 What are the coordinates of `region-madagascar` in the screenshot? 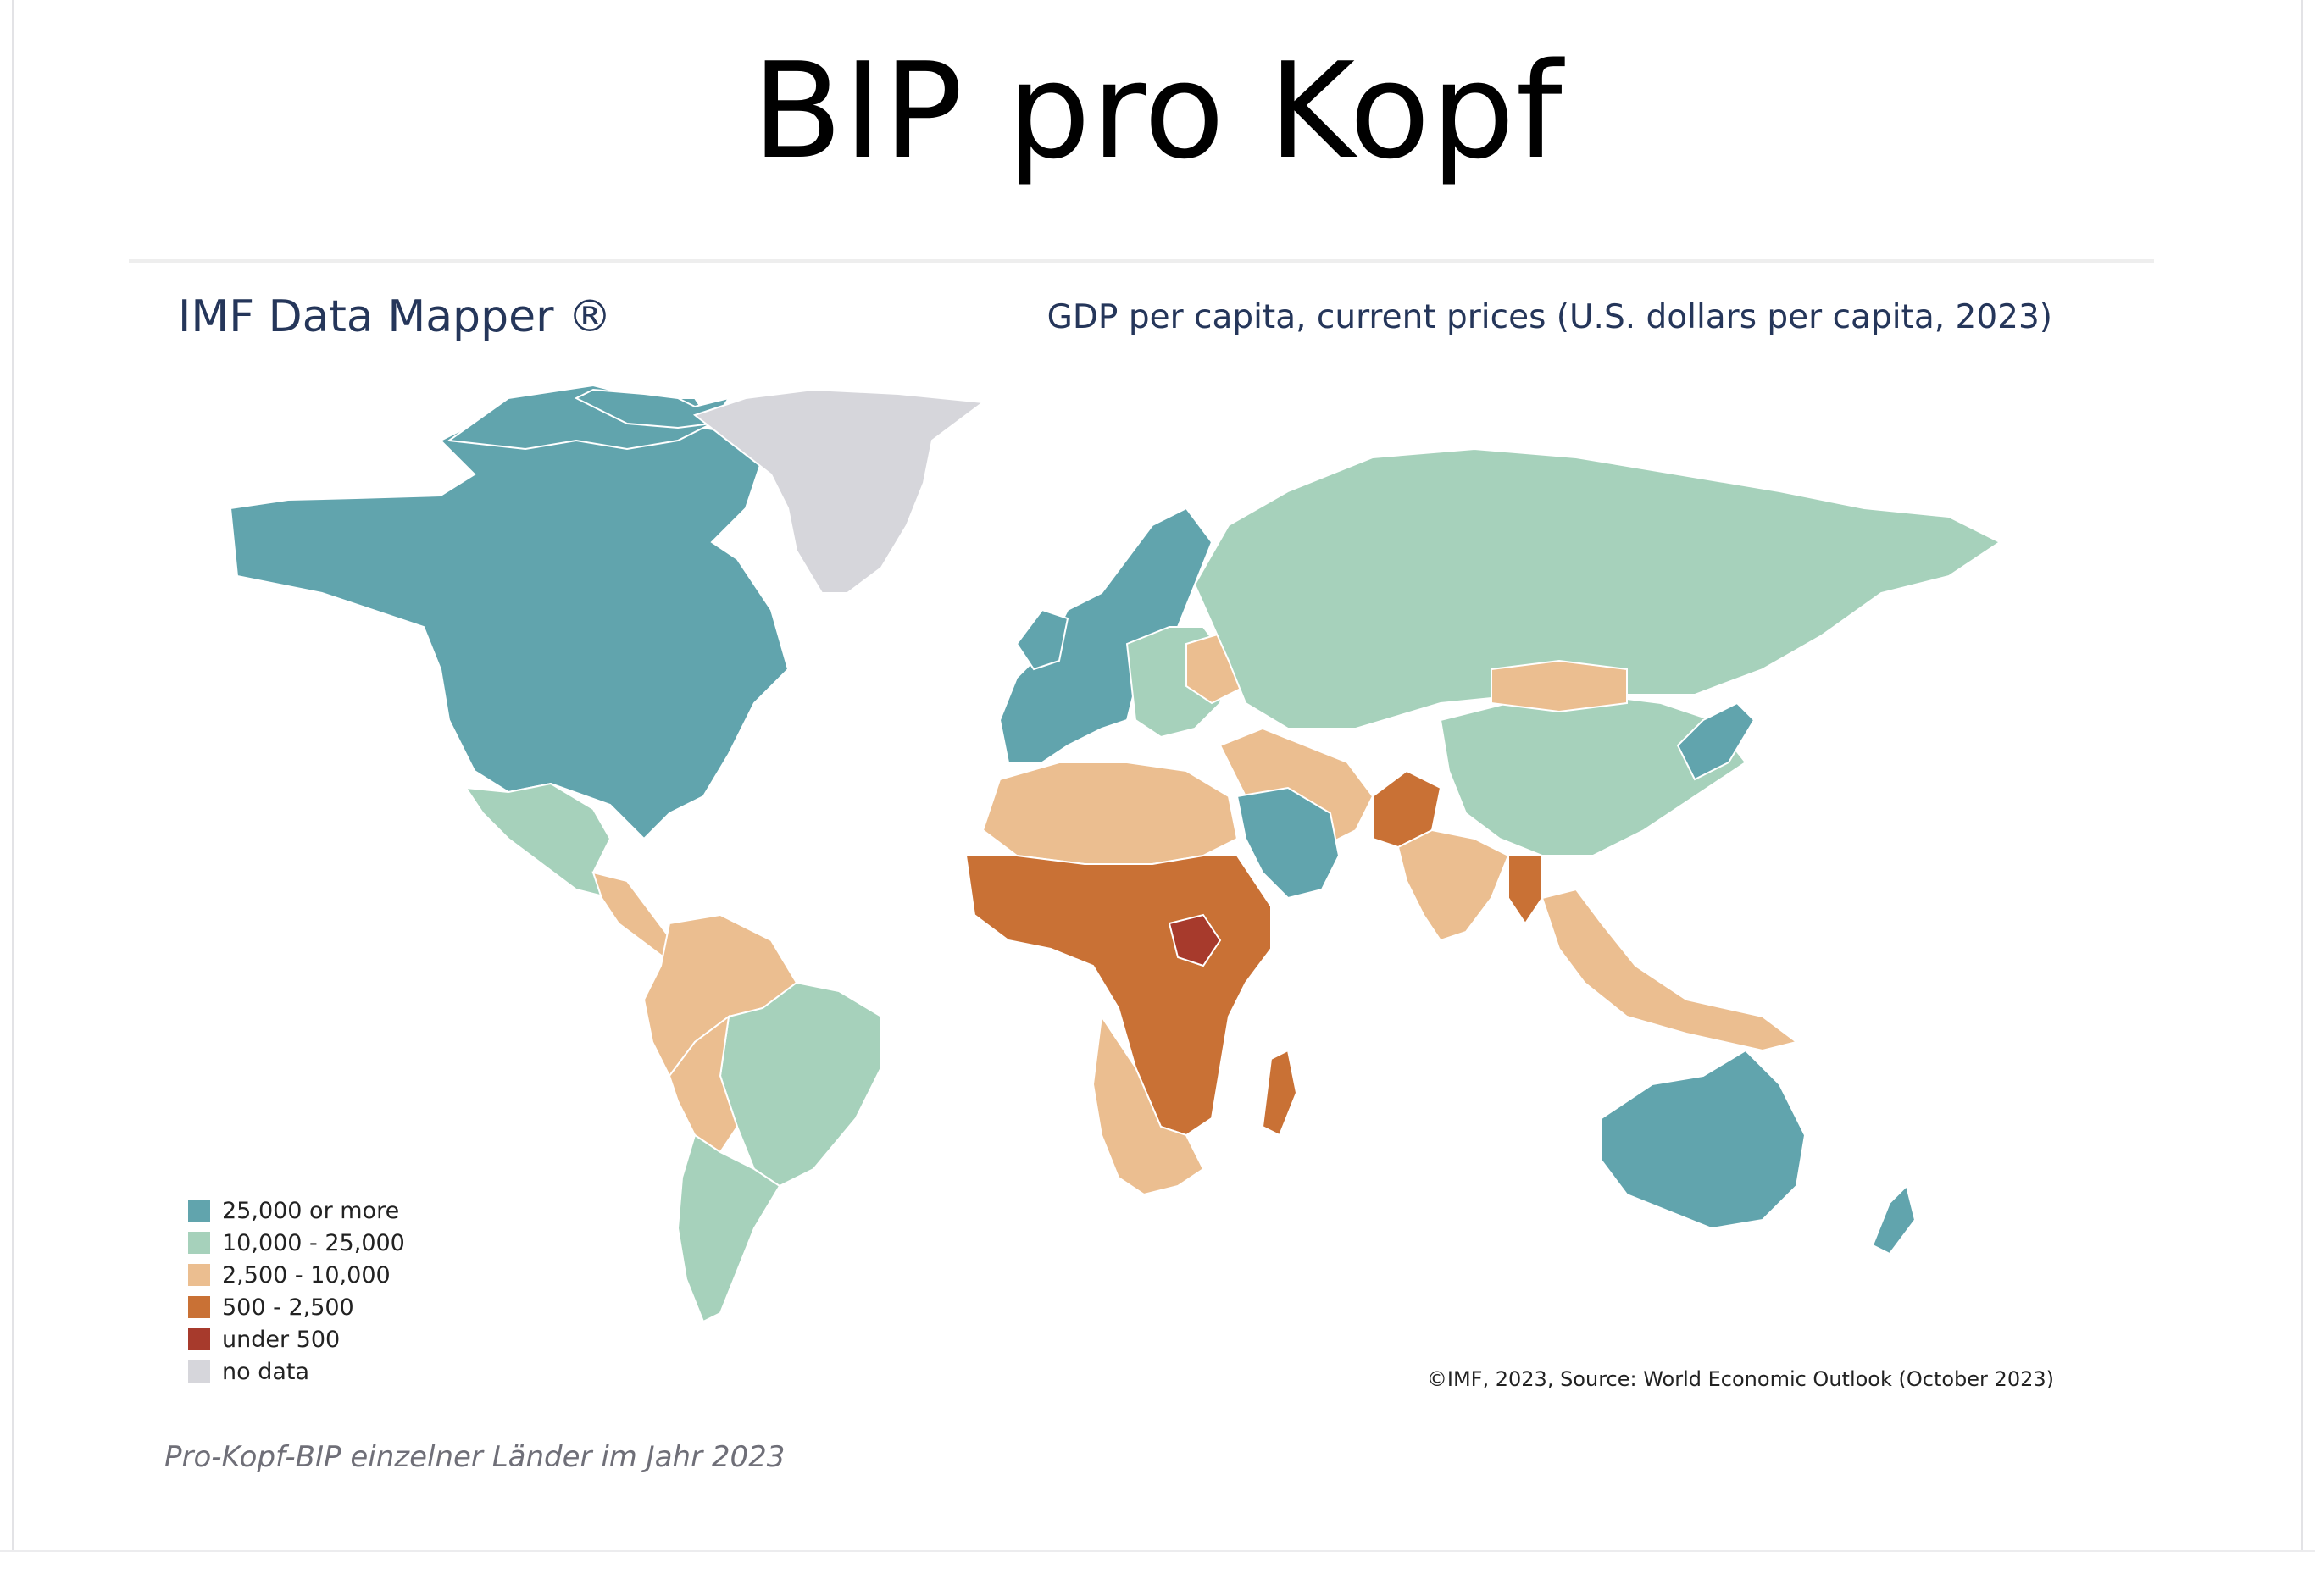 It's located at (1279, 1093).